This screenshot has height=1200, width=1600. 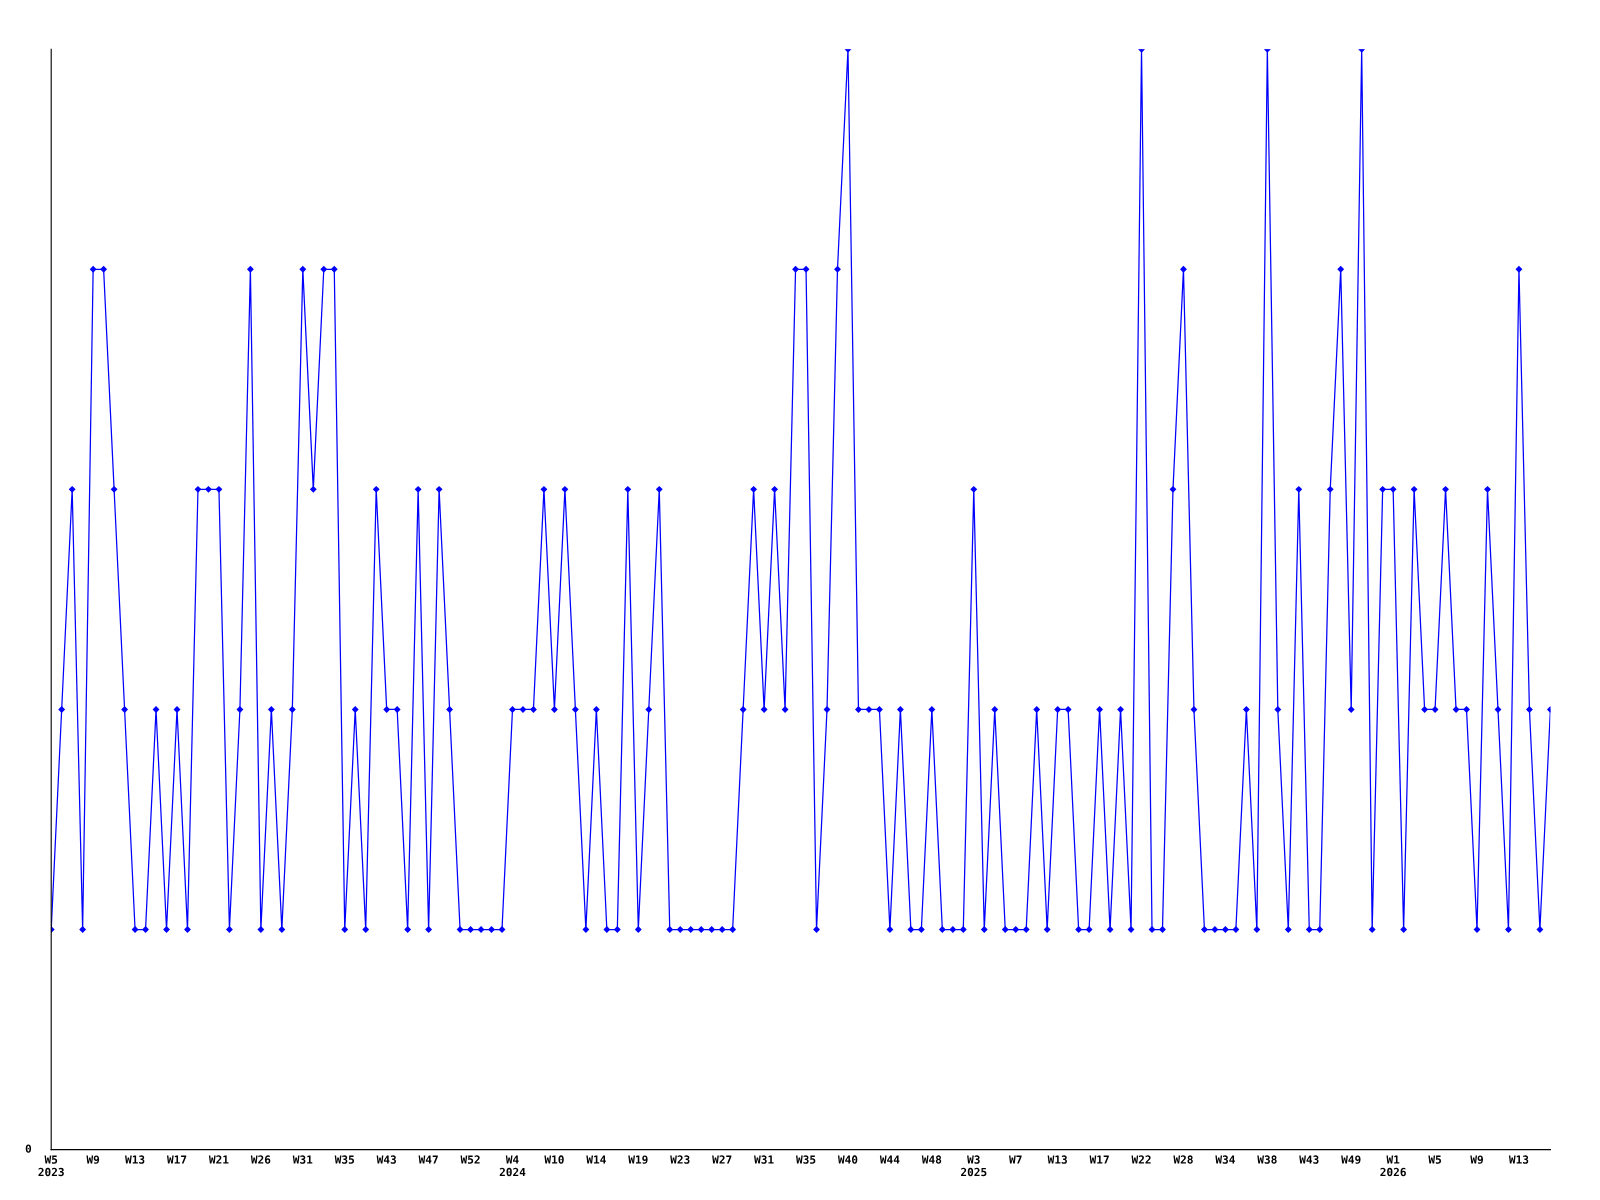 What do you see at coordinates (428, 1159) in the screenshot?
I see `x-tick-label: W47` at bounding box center [428, 1159].